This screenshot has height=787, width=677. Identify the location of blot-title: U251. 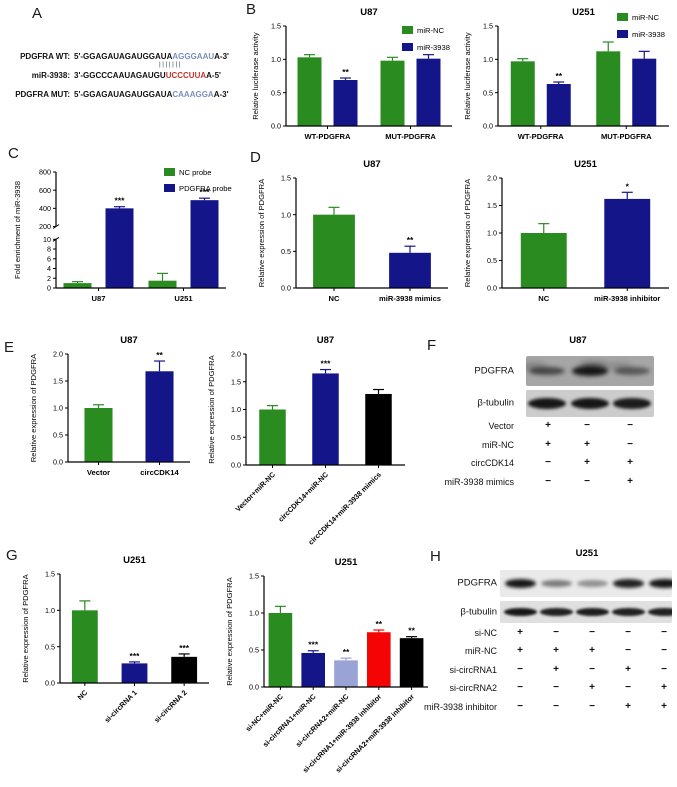
(587, 553).